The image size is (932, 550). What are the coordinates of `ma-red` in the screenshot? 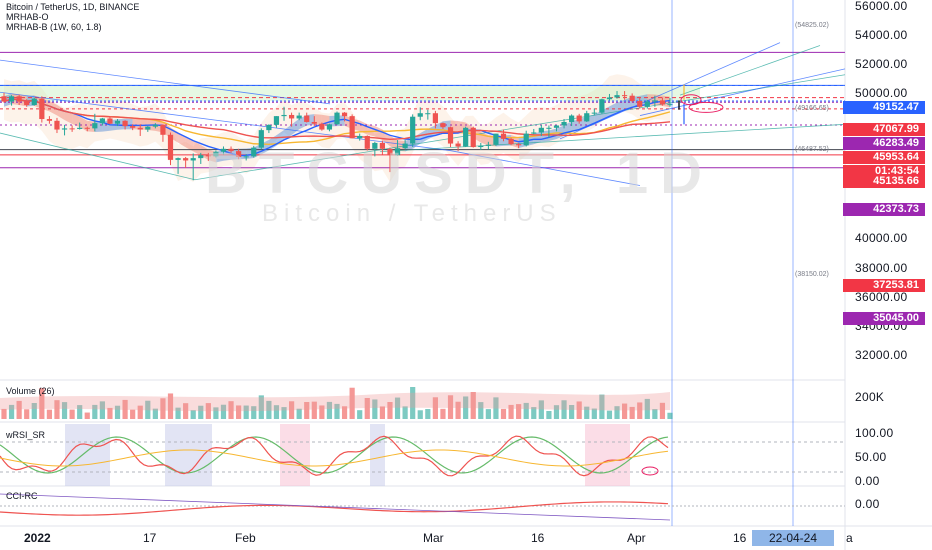 It's located at (337, 119).